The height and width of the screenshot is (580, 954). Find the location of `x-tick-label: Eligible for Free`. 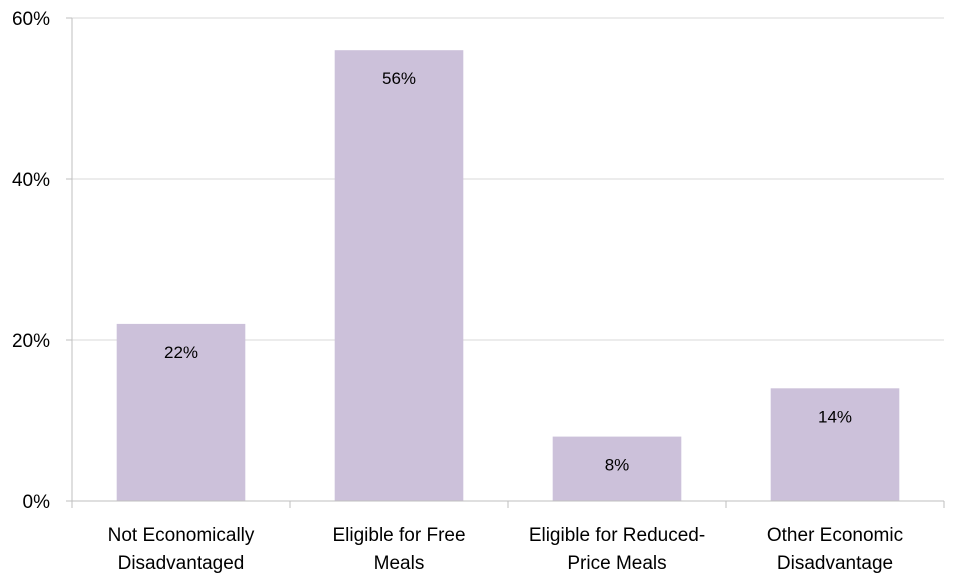

x-tick-label: Eligible for Free is located at coordinates (398, 535).